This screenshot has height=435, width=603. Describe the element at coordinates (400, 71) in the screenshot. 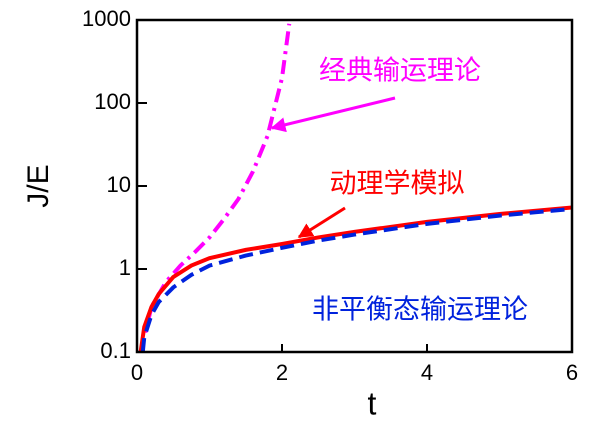

I see `series-label: 经典输运理论` at that location.